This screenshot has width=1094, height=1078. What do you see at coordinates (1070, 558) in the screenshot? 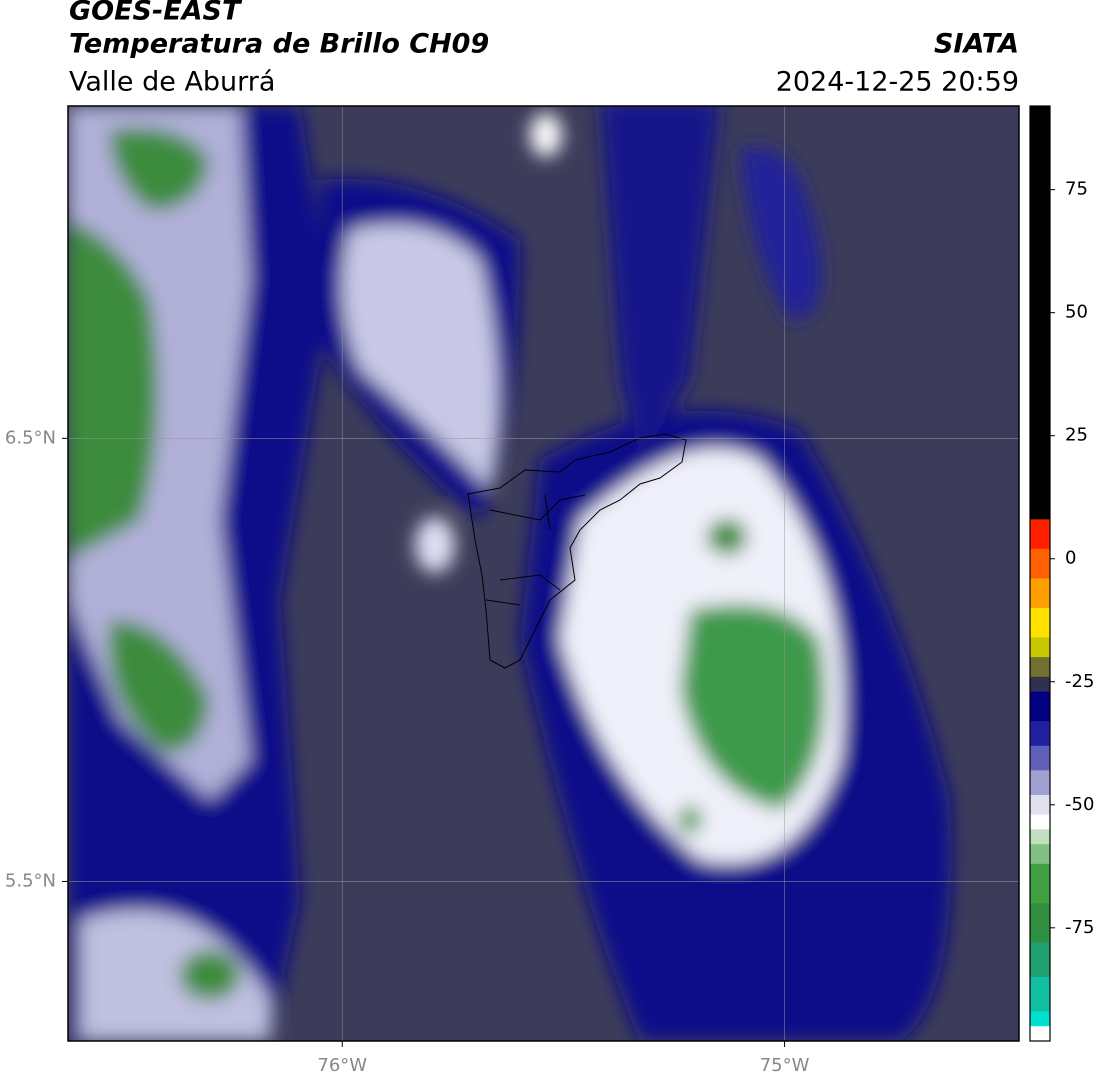
I see `colorbar-tick-label: 0` at bounding box center [1070, 558].